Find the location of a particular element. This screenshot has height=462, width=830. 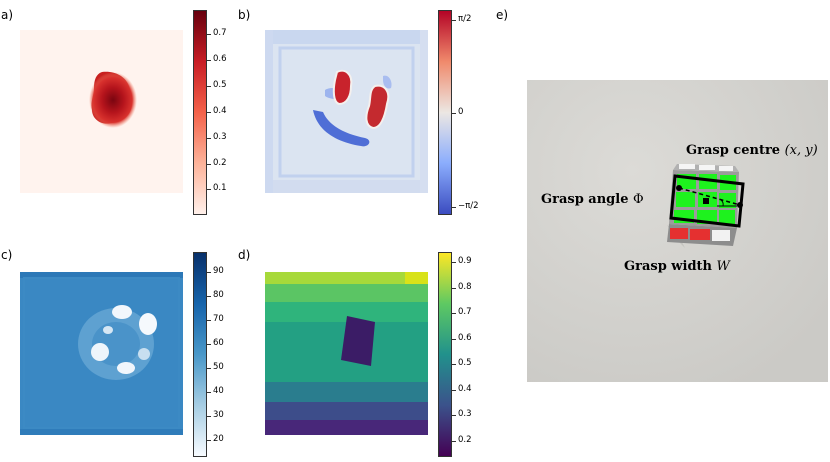

grasp-centre-annotation: Grasp centre (x, y) is located at coordinates (752, 150).